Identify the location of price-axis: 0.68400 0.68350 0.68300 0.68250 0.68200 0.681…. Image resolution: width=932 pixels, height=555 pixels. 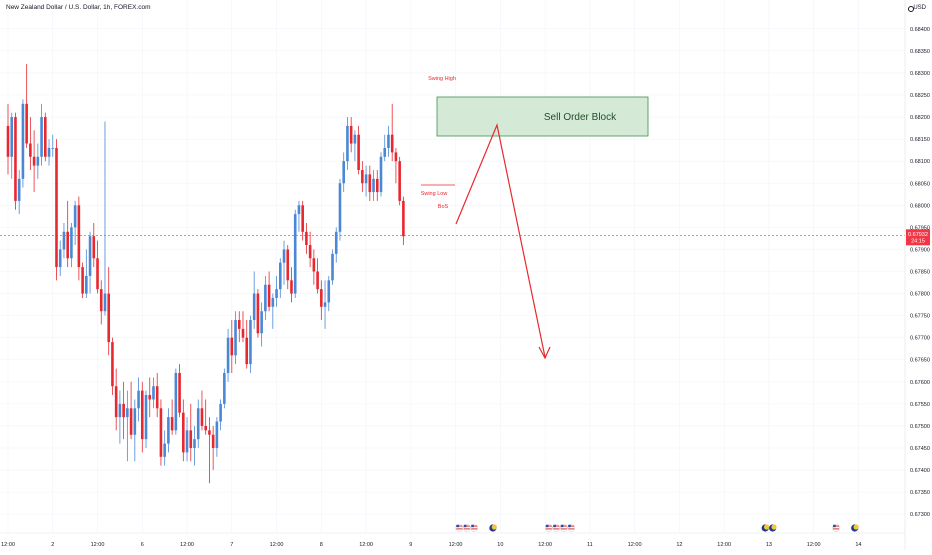
(917, 275).